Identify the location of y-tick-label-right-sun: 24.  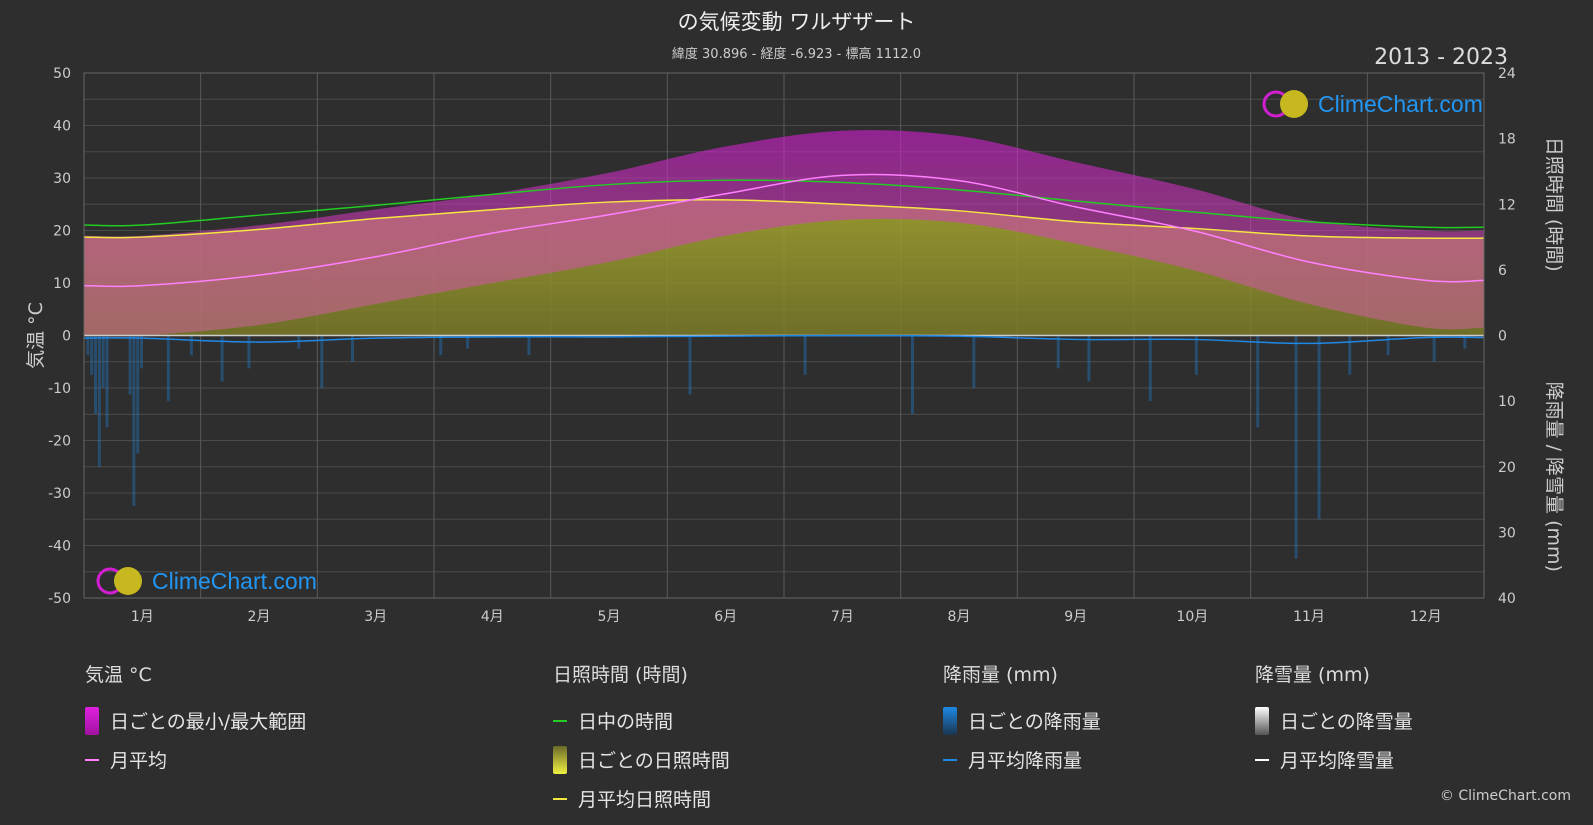
(1507, 74).